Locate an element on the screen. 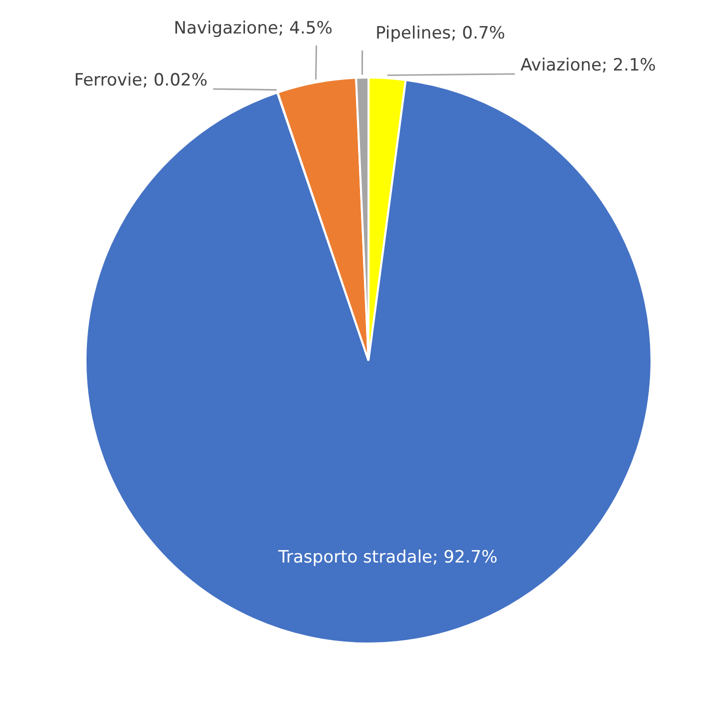 The width and height of the screenshot is (706, 710). slice-label: Navigazione; 4.5% is located at coordinates (253, 28).